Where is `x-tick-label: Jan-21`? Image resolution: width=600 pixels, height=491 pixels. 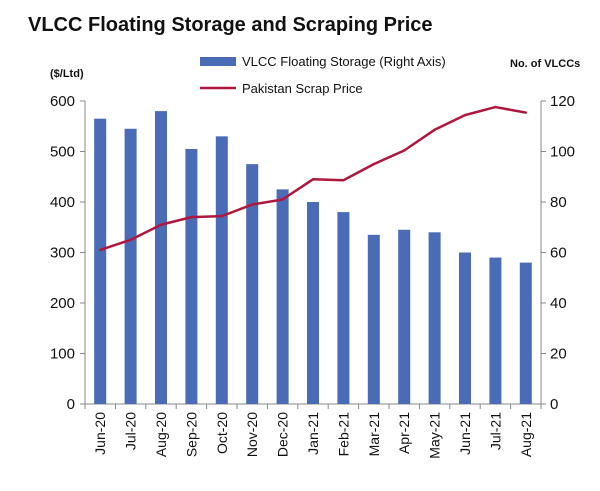 x-tick-label: Jan-21 is located at coordinates (313, 433).